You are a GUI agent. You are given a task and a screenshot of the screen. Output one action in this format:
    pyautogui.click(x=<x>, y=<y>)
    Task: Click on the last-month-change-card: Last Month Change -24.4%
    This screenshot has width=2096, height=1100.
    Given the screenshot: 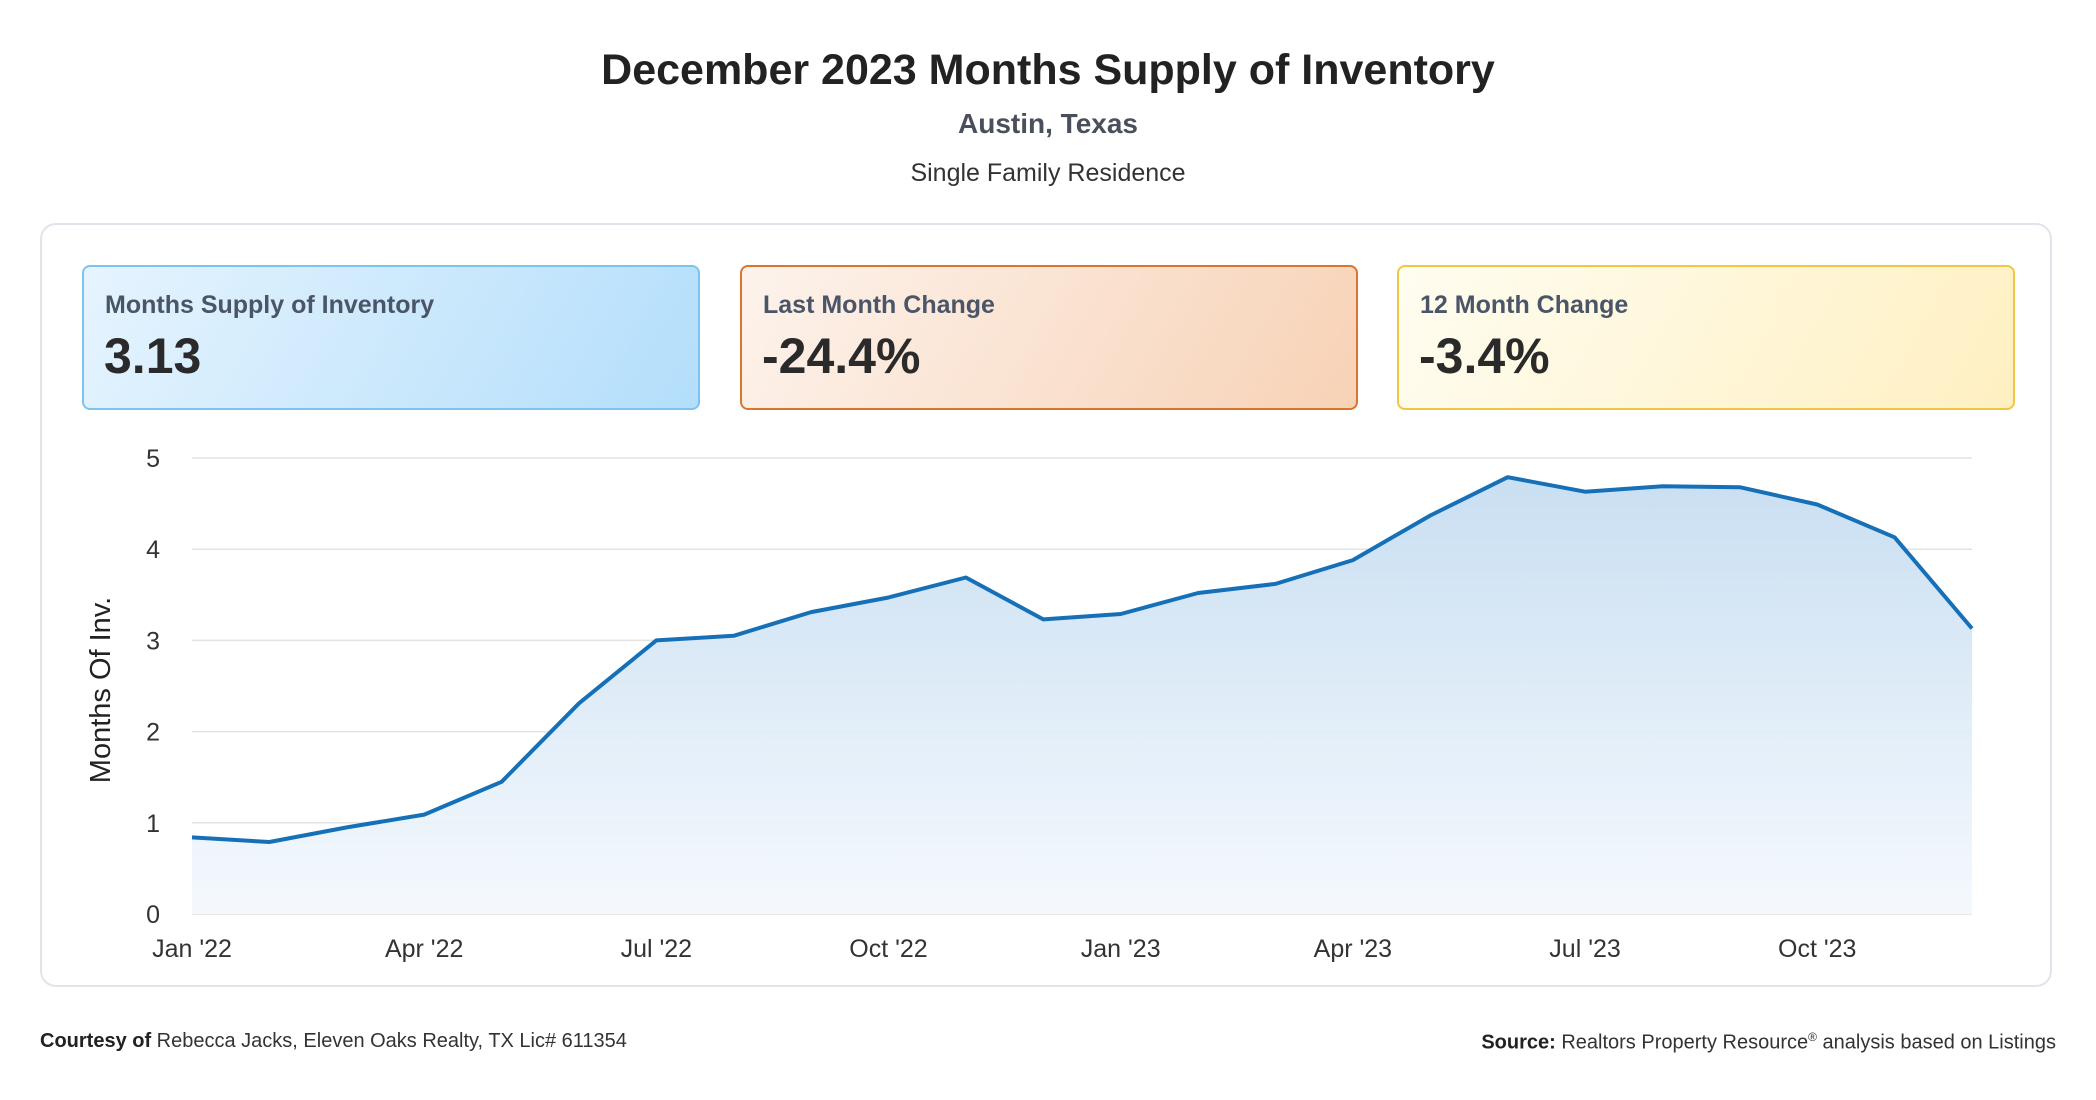 What is the action you would take?
    pyautogui.click(x=1049, y=337)
    